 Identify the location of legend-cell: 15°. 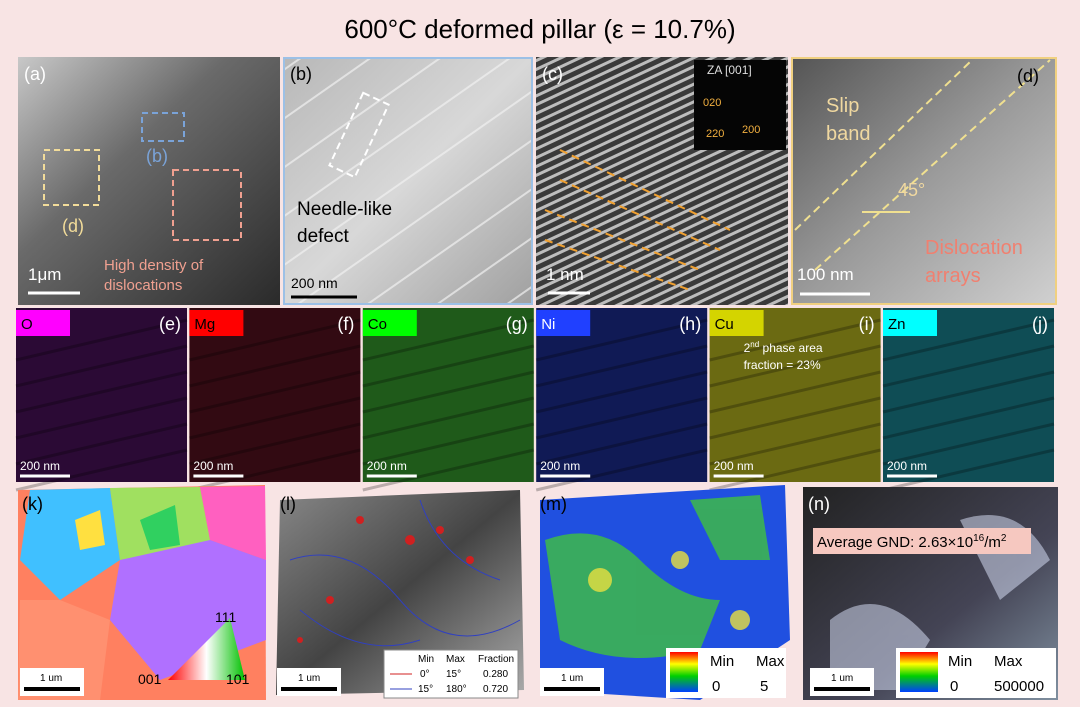
(425, 689).